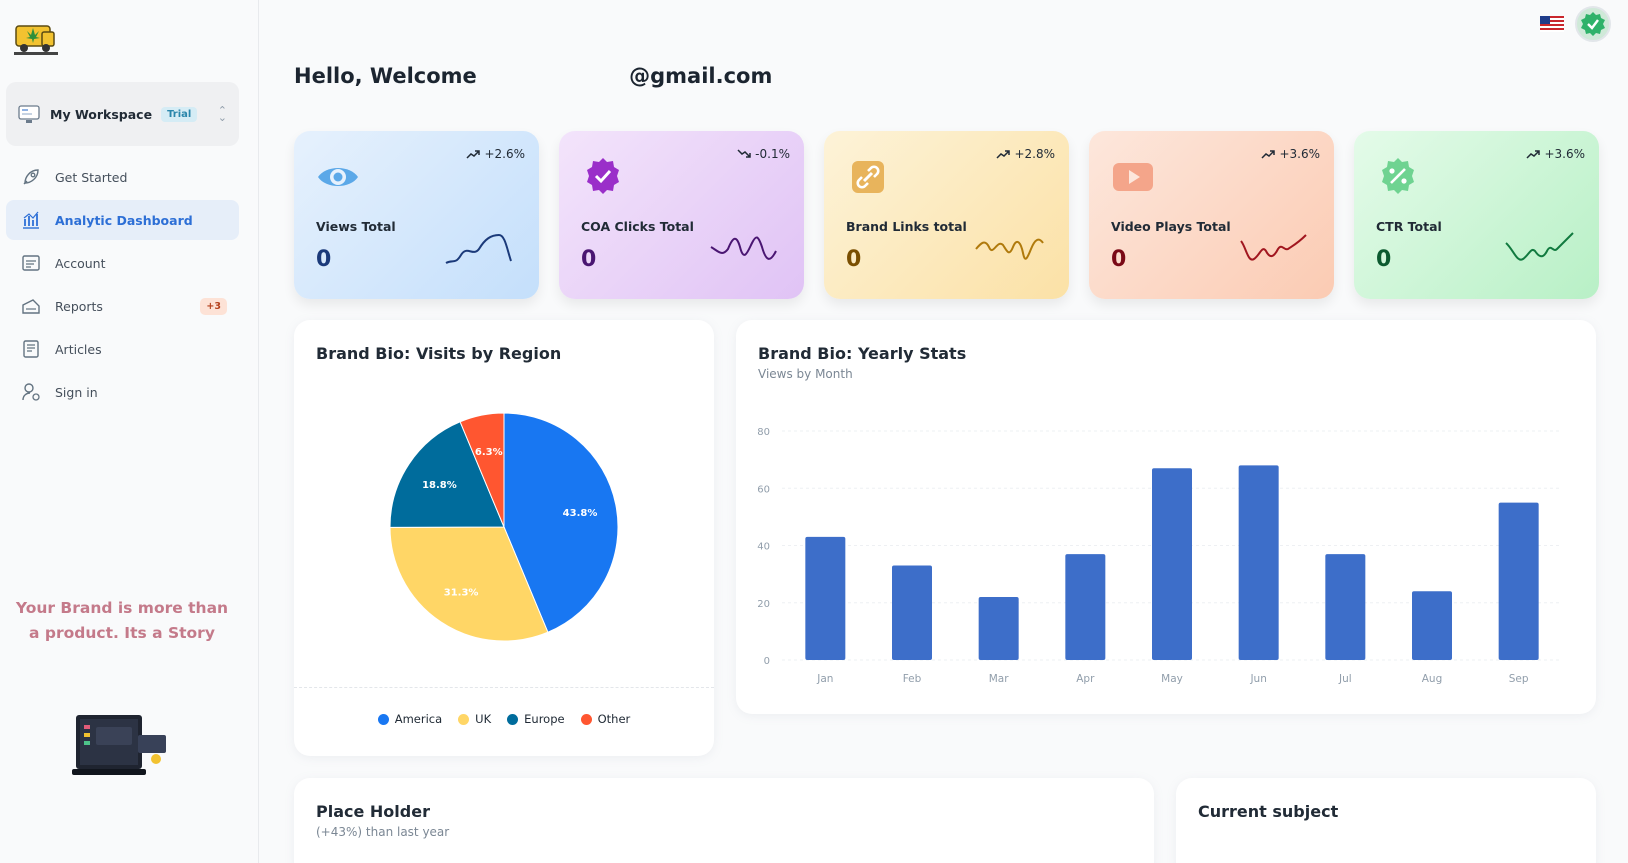 The image size is (1628, 863). I want to click on stat-card-views: +2.6% Views Total 0, so click(416, 215).